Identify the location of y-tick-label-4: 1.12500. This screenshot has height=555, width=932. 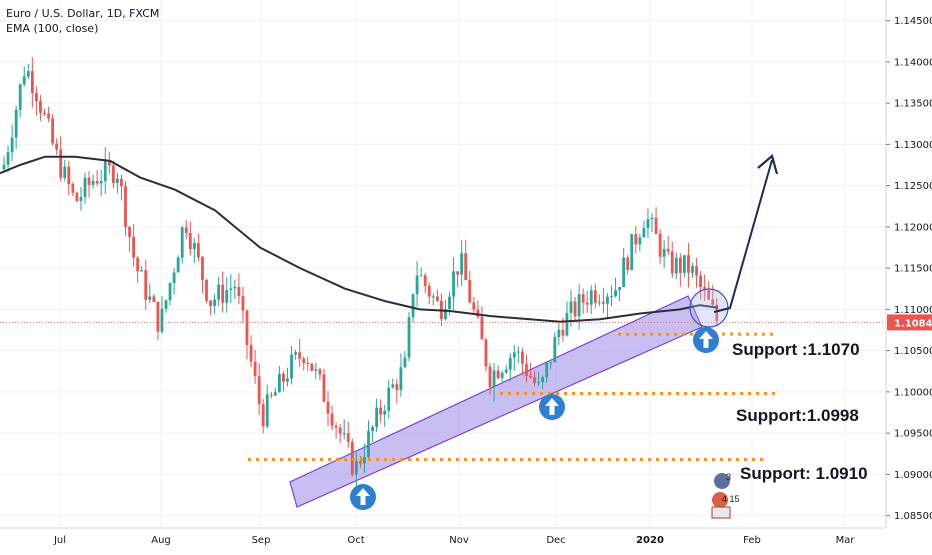
(913, 186).